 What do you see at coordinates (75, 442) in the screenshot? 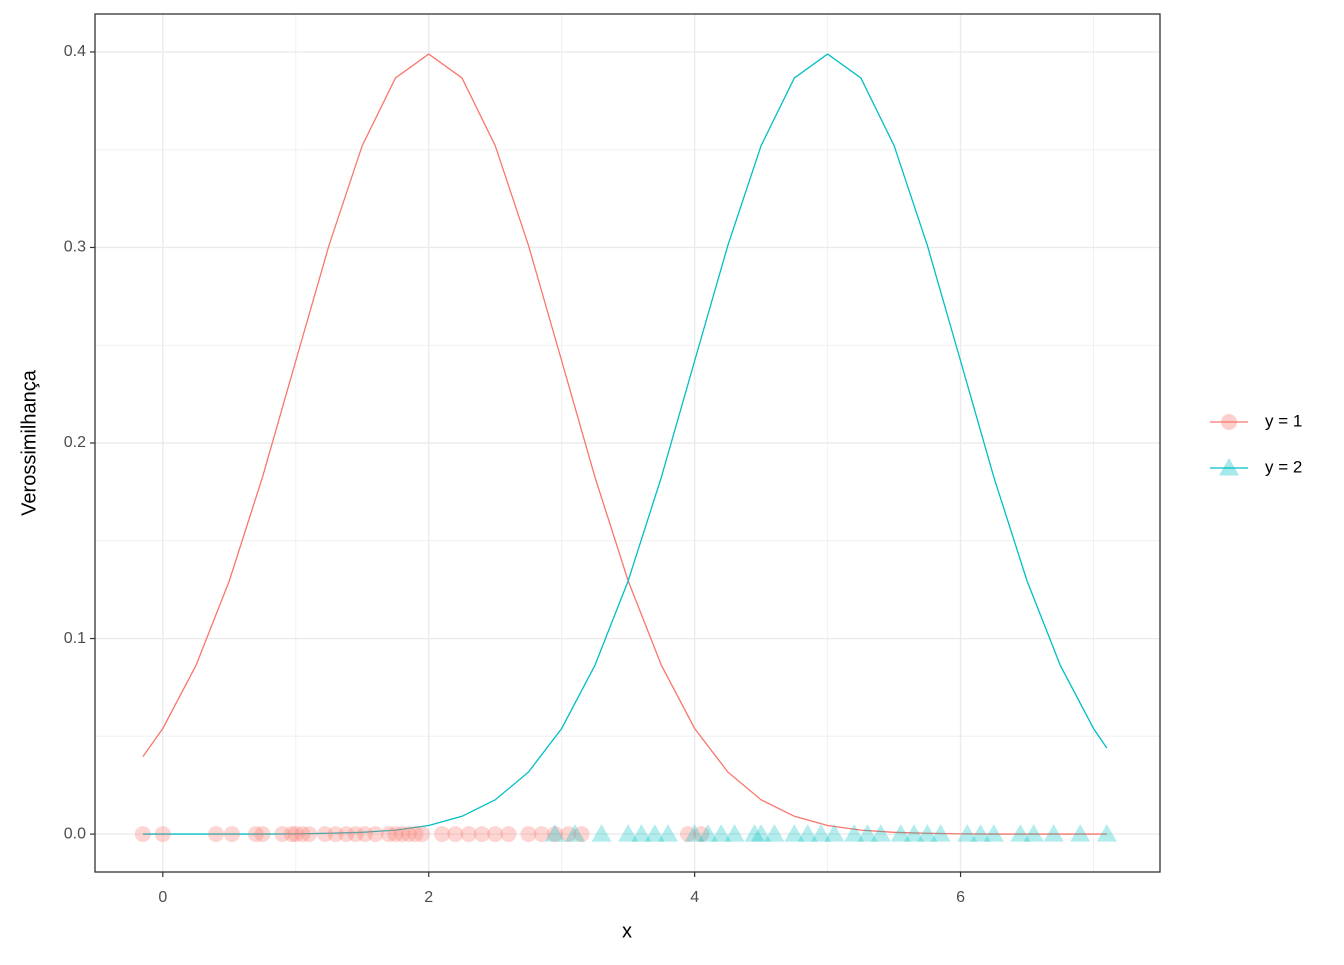
I see `y-tick-label: 0.2` at bounding box center [75, 442].